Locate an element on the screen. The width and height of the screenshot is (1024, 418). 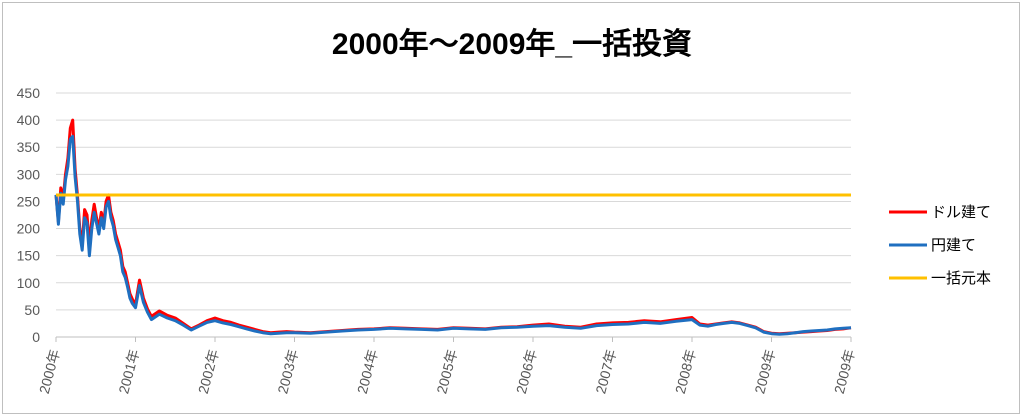
x-tick-label: 2008年 is located at coordinates (685, 372).